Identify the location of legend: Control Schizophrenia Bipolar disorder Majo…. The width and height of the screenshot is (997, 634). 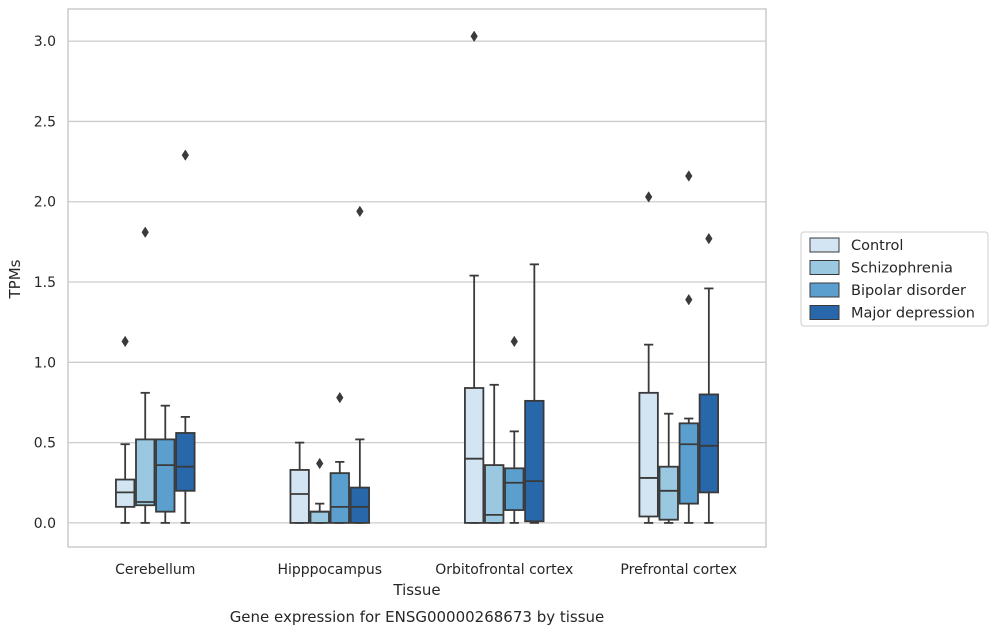
(894, 279).